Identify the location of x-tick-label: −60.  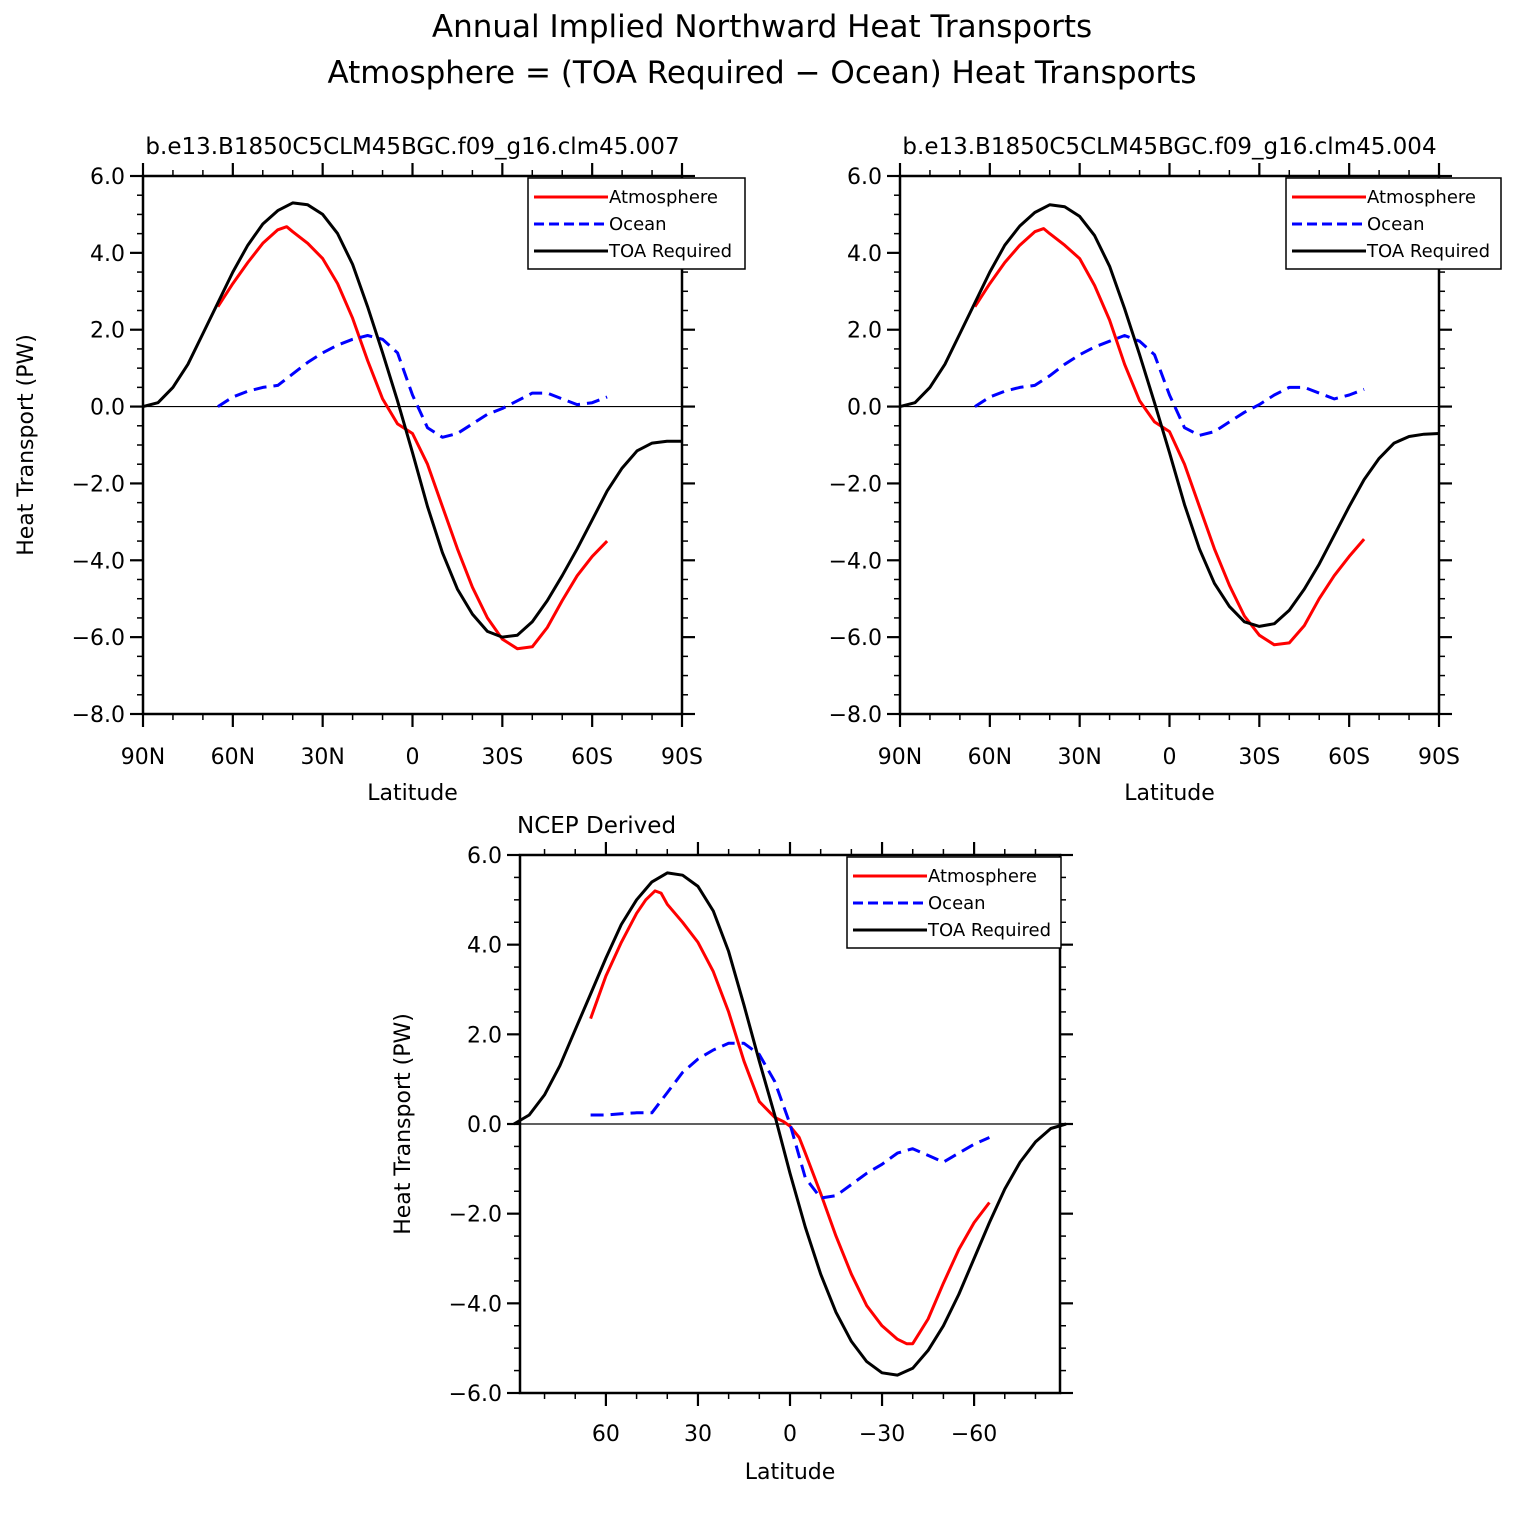
(974, 1434).